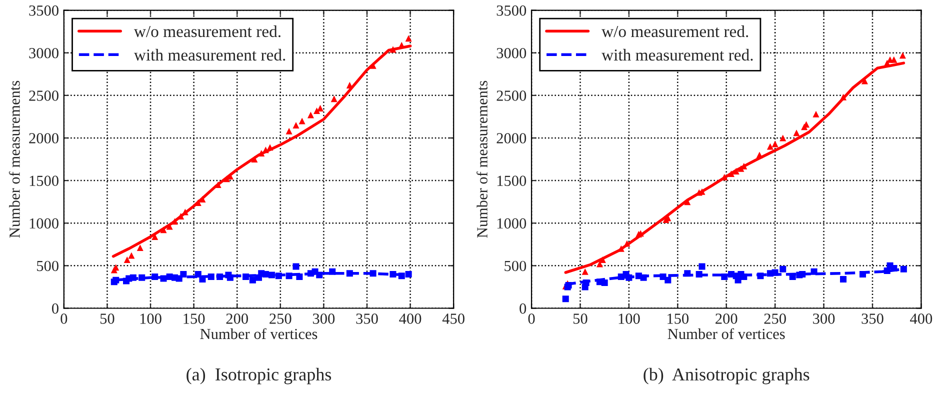 The width and height of the screenshot is (940, 411). I want to click on y-tick-label: 3000, so click(43, 53).